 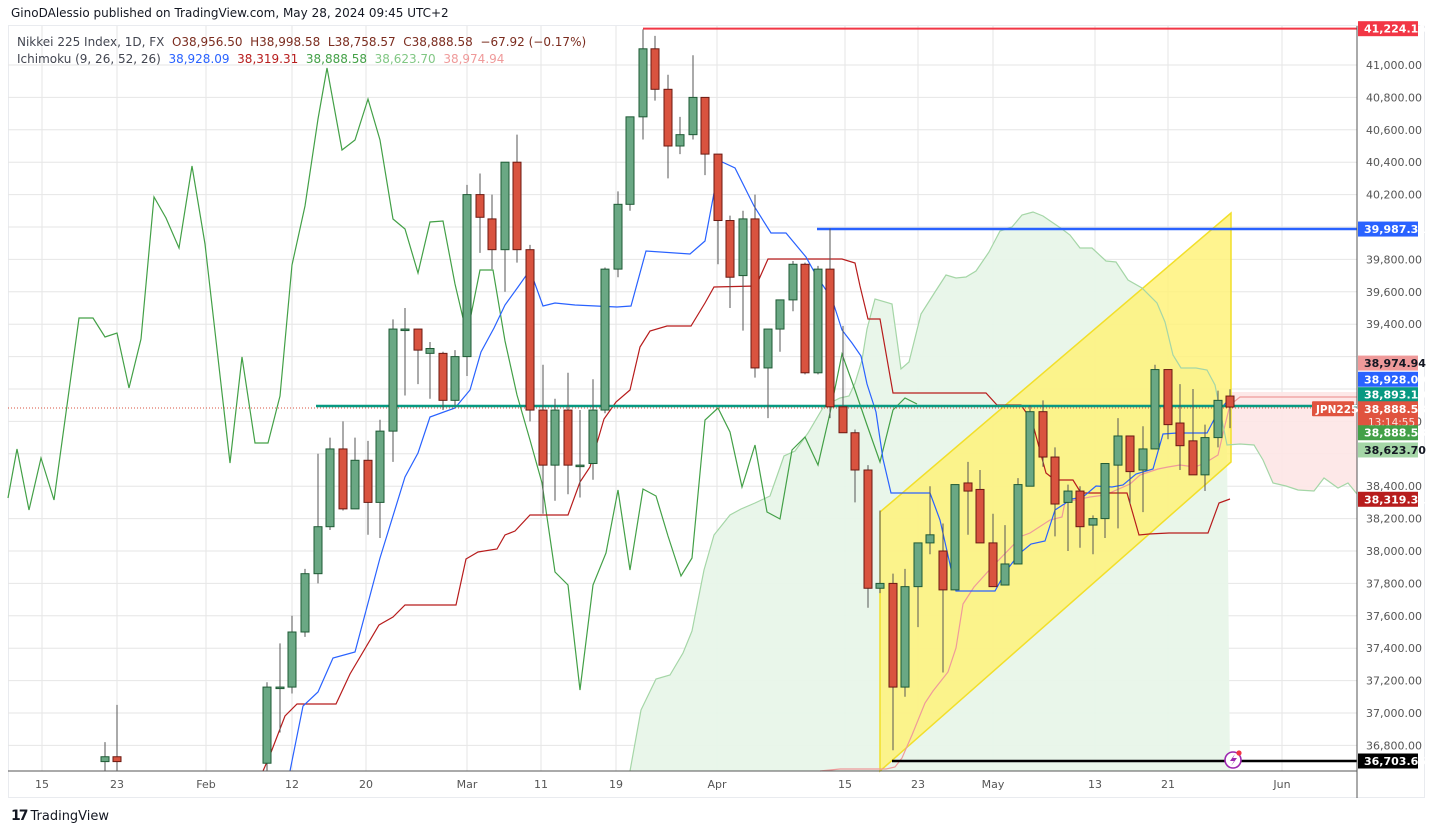 What do you see at coordinates (616, 784) in the screenshot?
I see `time-axis-label: 19` at bounding box center [616, 784].